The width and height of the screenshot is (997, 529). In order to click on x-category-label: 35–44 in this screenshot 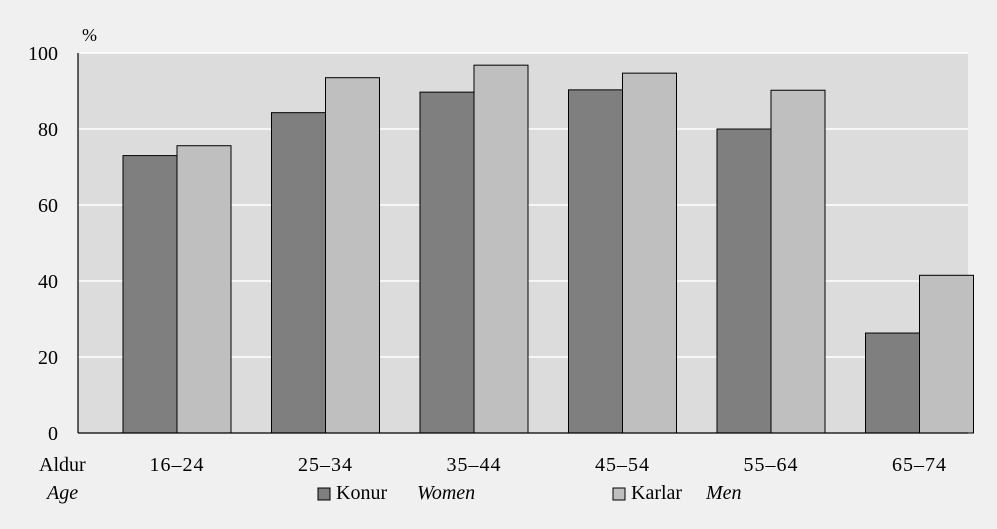, I will do `click(474, 465)`.